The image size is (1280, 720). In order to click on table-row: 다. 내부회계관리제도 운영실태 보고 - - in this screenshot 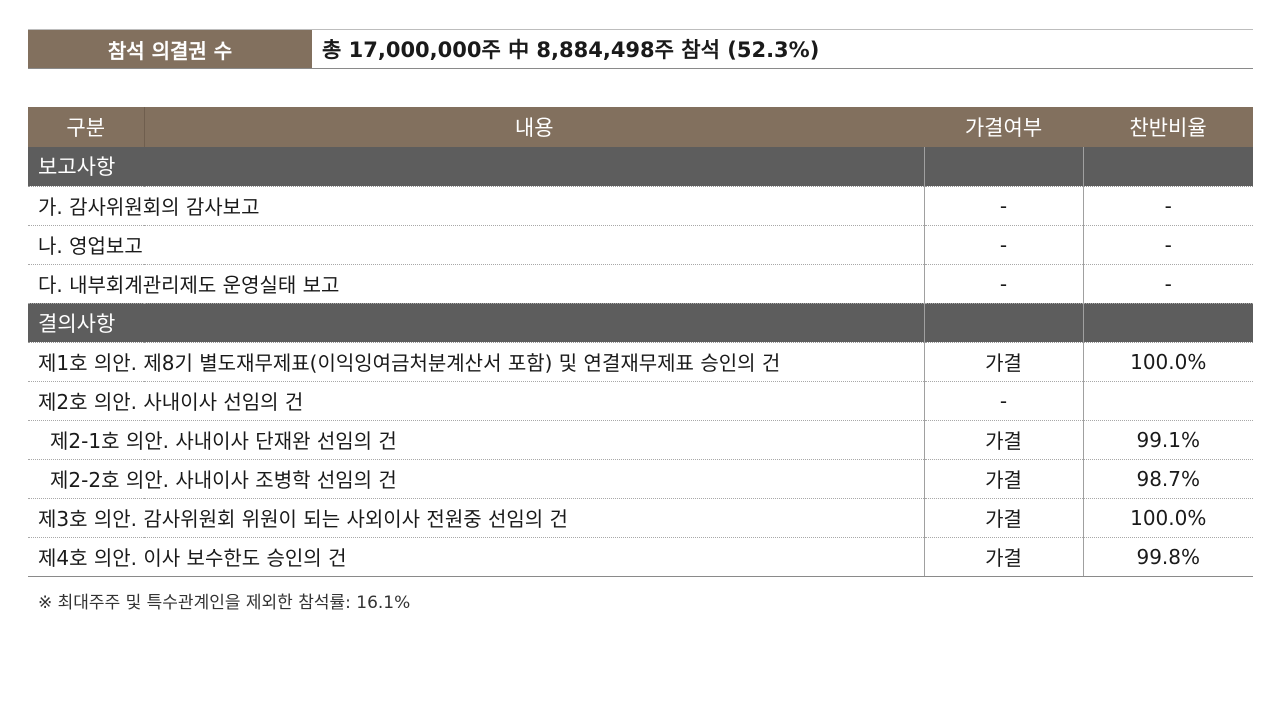, I will do `click(640, 284)`.